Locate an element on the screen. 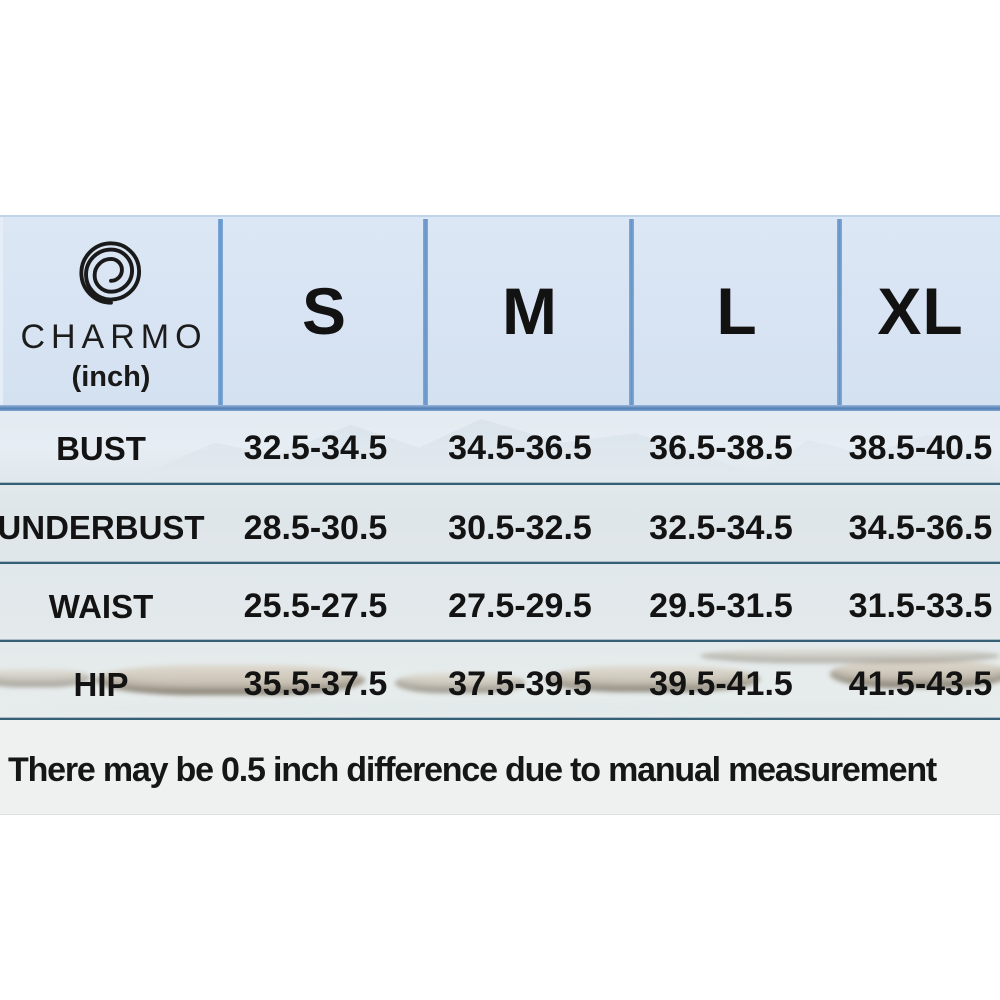 This screenshot has width=1000, height=1000. size-value-cell: 25.5-27.5 is located at coordinates (315, 606).